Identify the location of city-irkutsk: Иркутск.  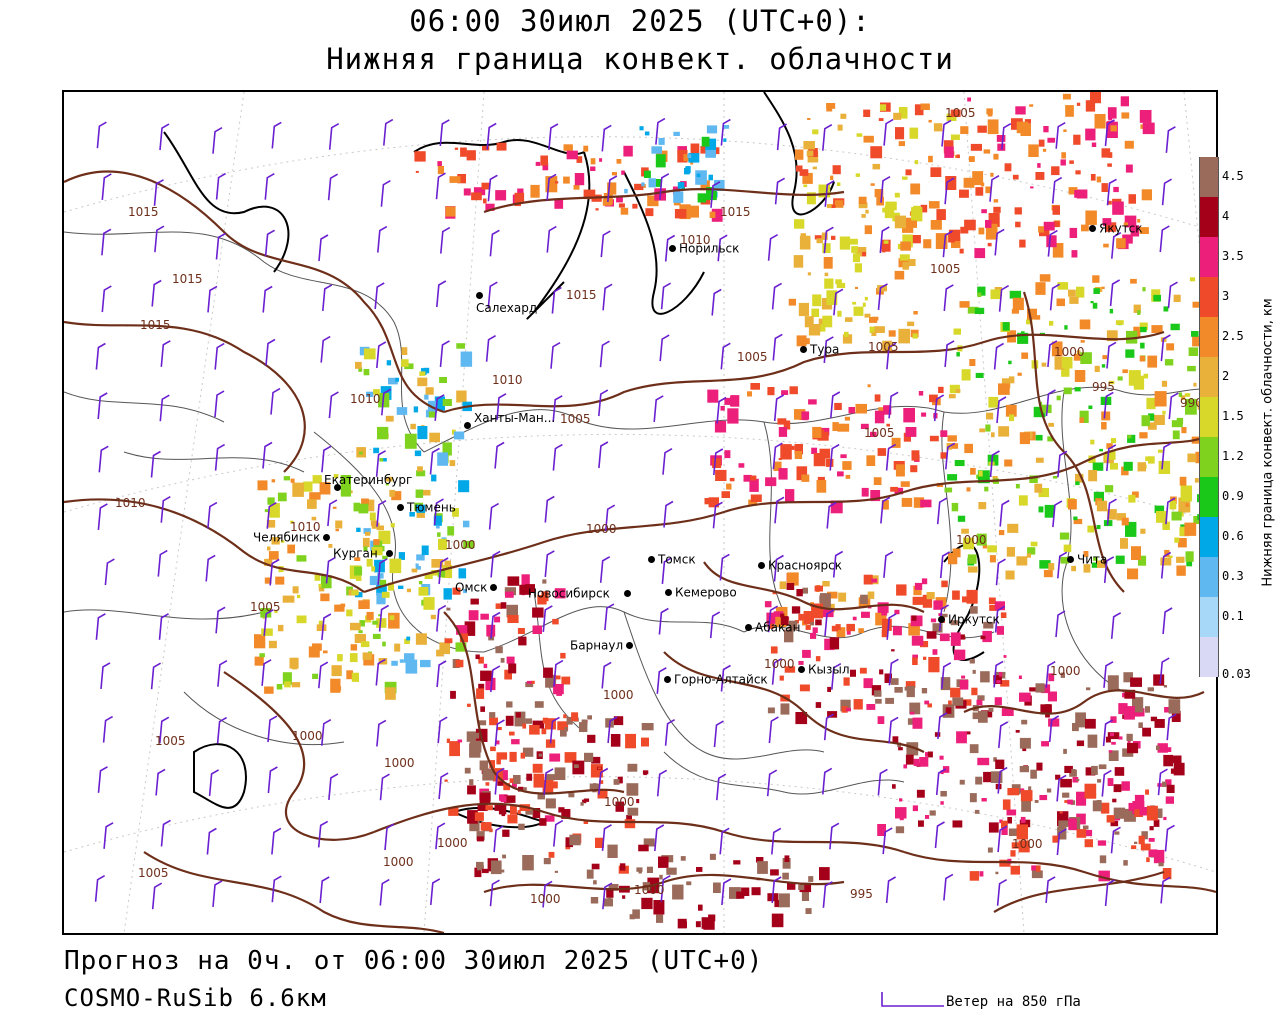
(969, 619).